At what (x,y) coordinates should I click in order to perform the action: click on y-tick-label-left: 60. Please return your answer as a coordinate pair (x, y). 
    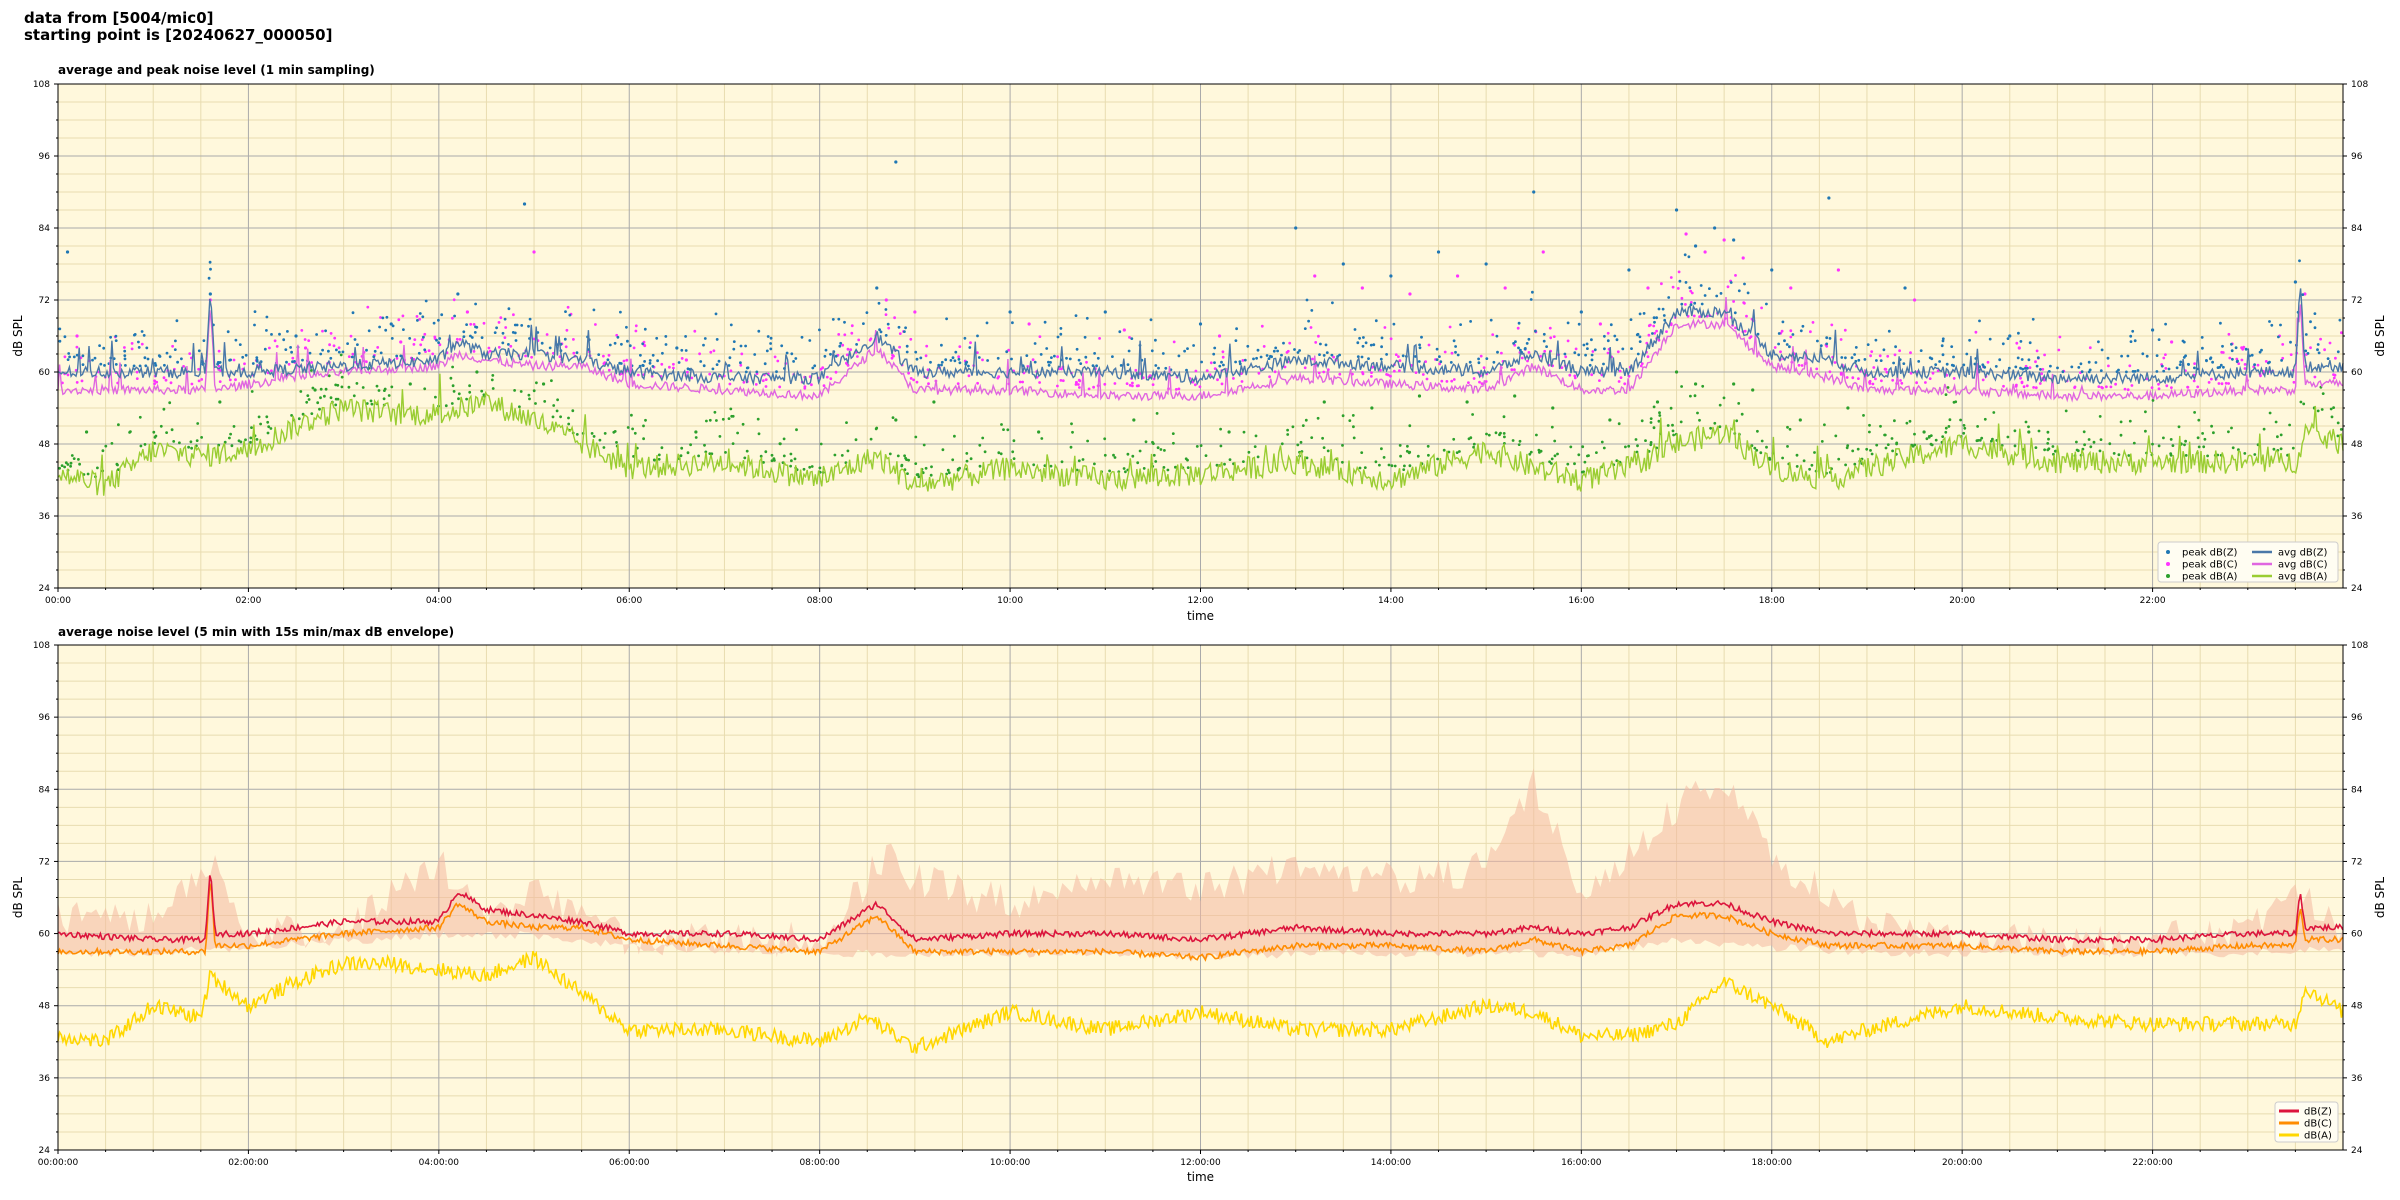
    Looking at the image, I should click on (45, 373).